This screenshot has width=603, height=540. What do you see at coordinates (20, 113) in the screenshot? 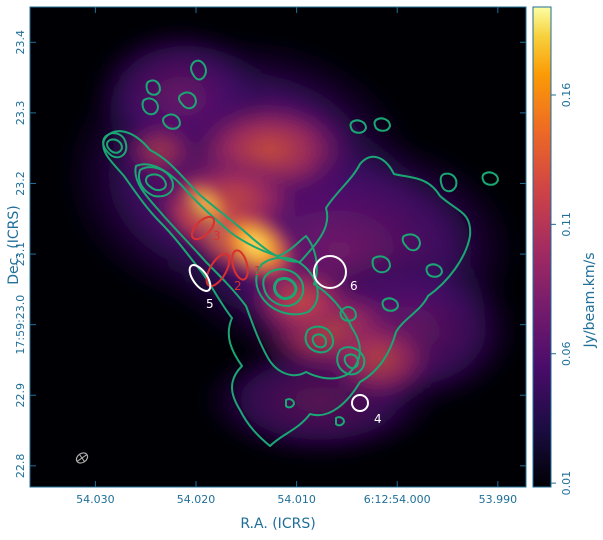
I see `y-tick-label-1: 23.3` at bounding box center [20, 113].